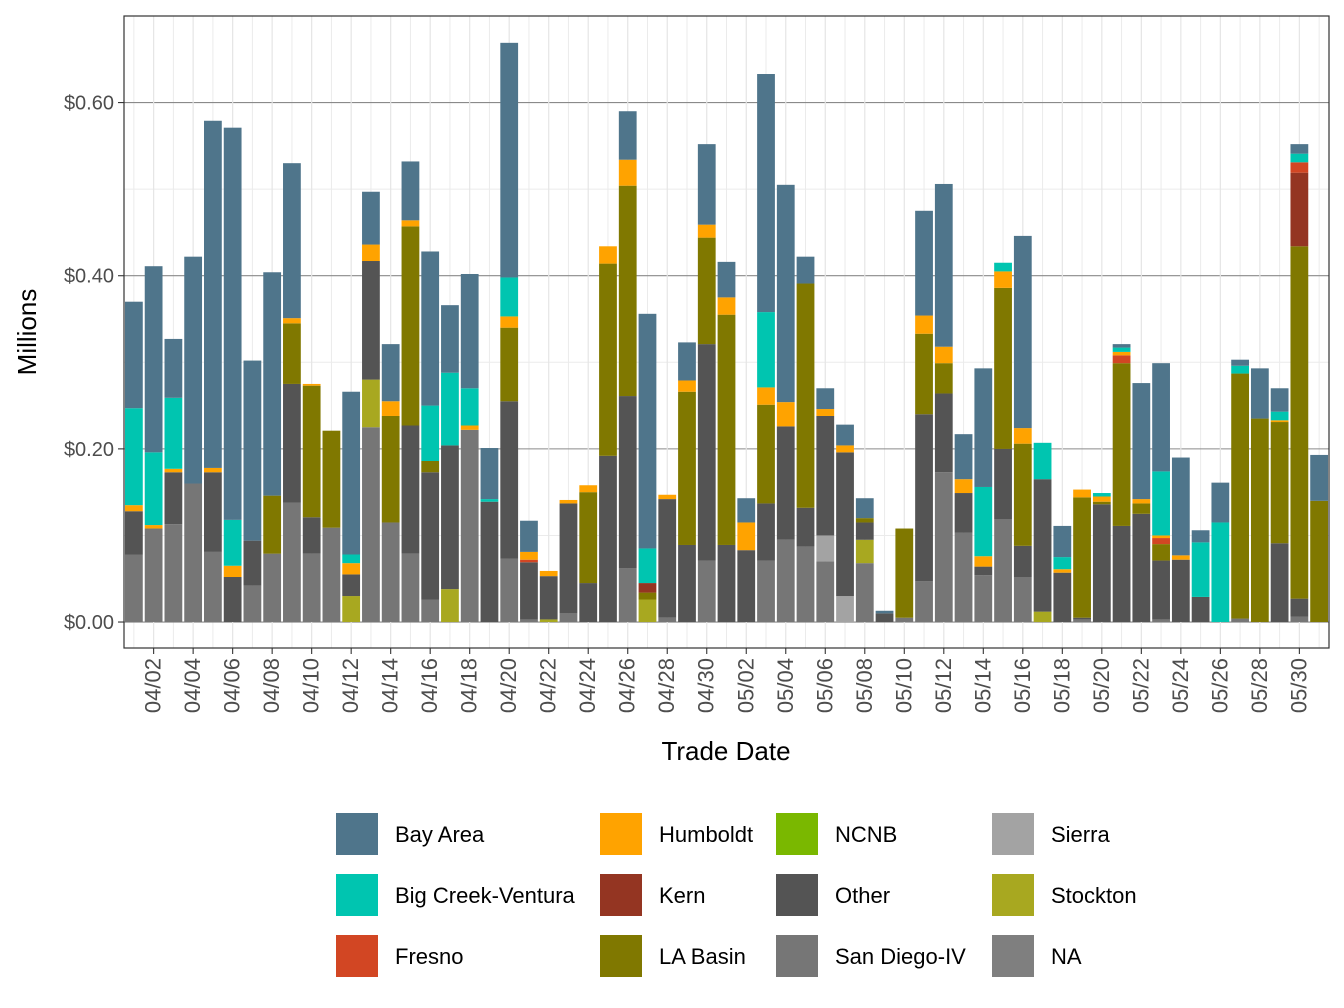  Describe the element at coordinates (1140, 685) in the screenshot. I see `x-tick-label: 05/22` at that location.